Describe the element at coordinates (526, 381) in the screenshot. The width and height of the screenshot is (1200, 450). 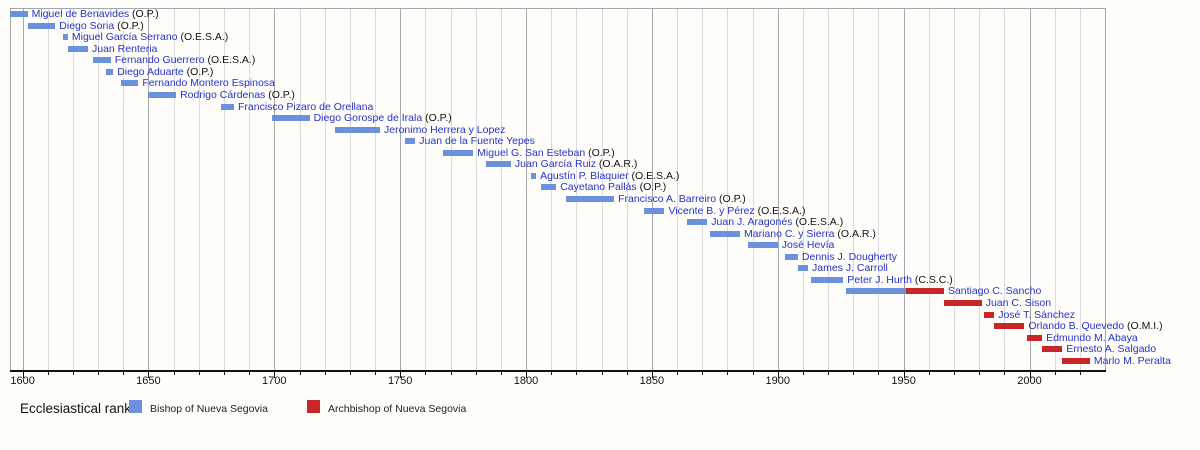
I see `axis-tick-label: 1800` at that location.